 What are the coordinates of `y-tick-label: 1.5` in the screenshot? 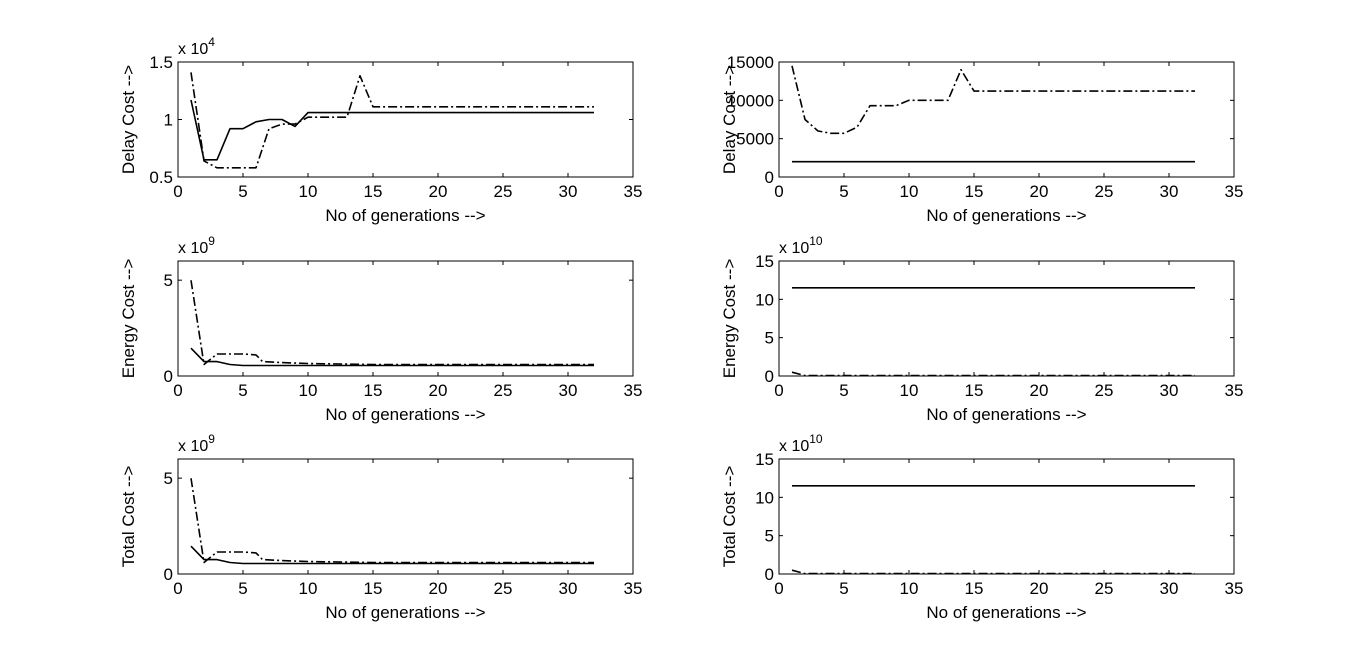 It's located at (161, 62).